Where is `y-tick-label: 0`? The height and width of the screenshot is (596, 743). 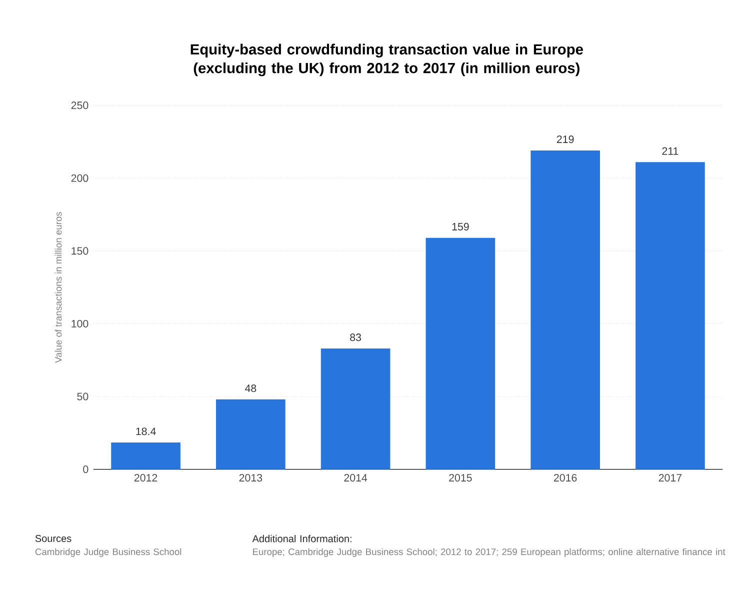 y-tick-label: 0 is located at coordinates (85, 470).